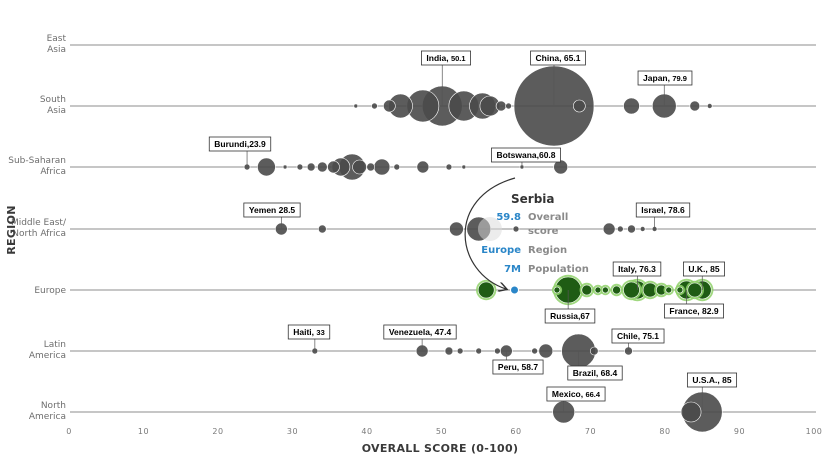 This screenshot has width=823, height=456. I want to click on callout: Japan, 79.9, so click(665, 78).